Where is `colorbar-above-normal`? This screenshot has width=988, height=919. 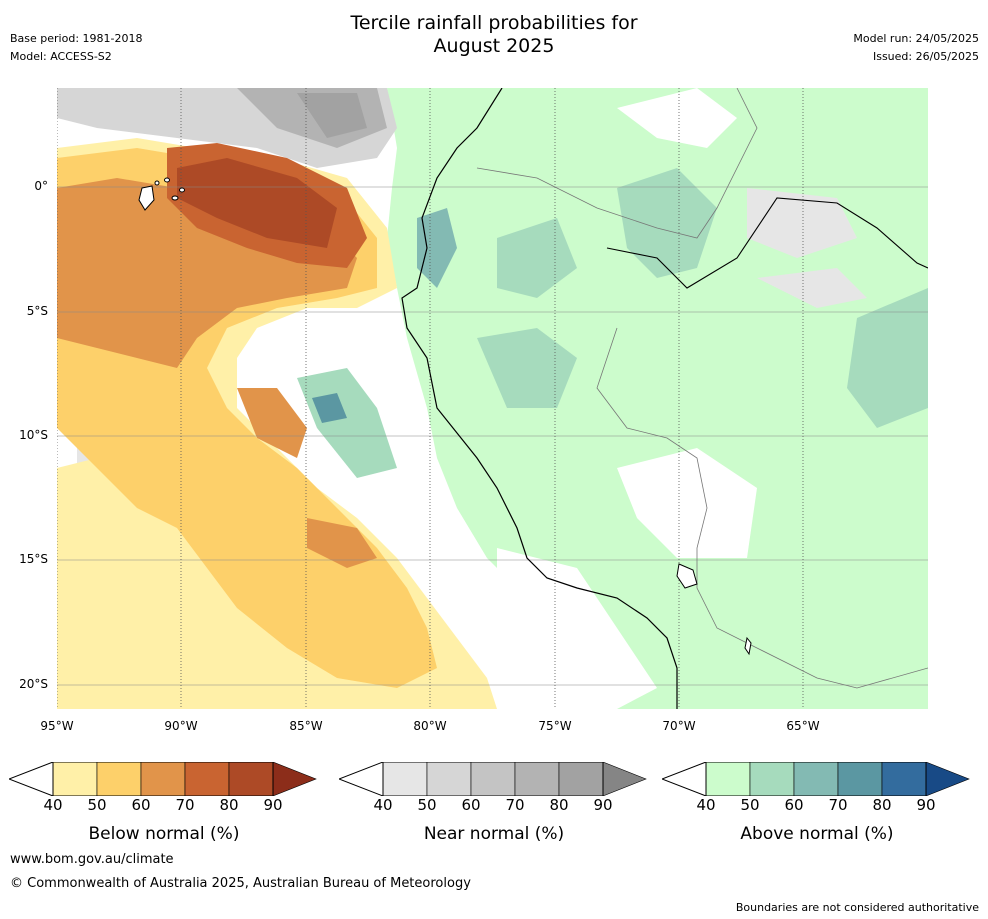
colorbar-above-normal is located at coordinates (816, 779).